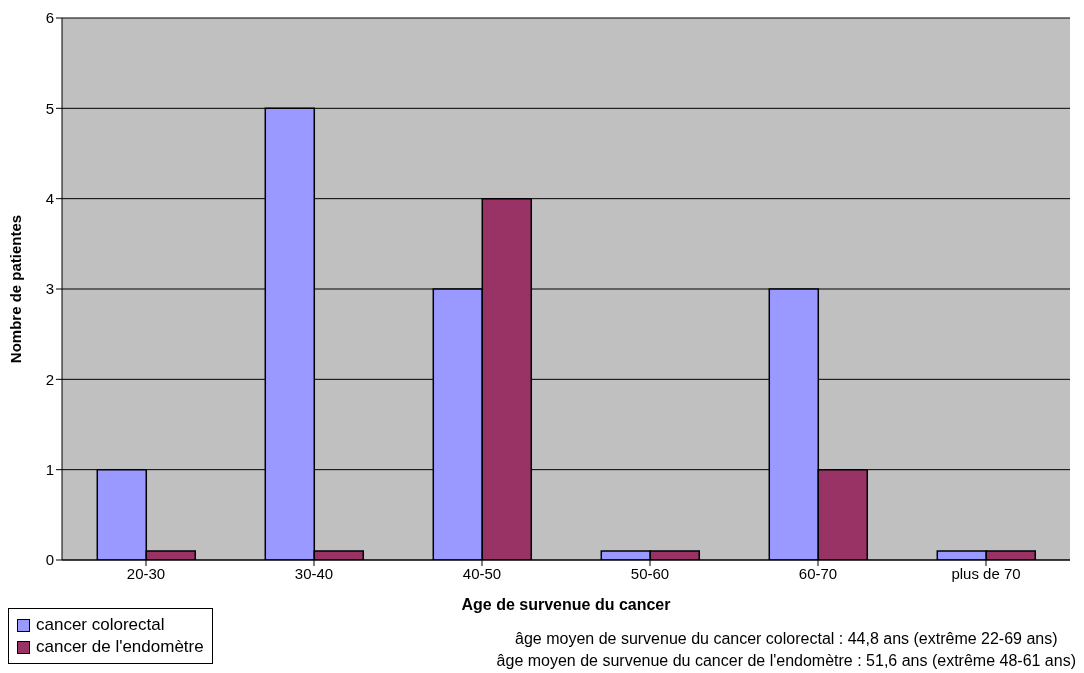 Image resolution: width=1084 pixels, height=673 pixels. What do you see at coordinates (16, 289) in the screenshot?
I see `y-axis-title: Nombre de patientes` at bounding box center [16, 289].